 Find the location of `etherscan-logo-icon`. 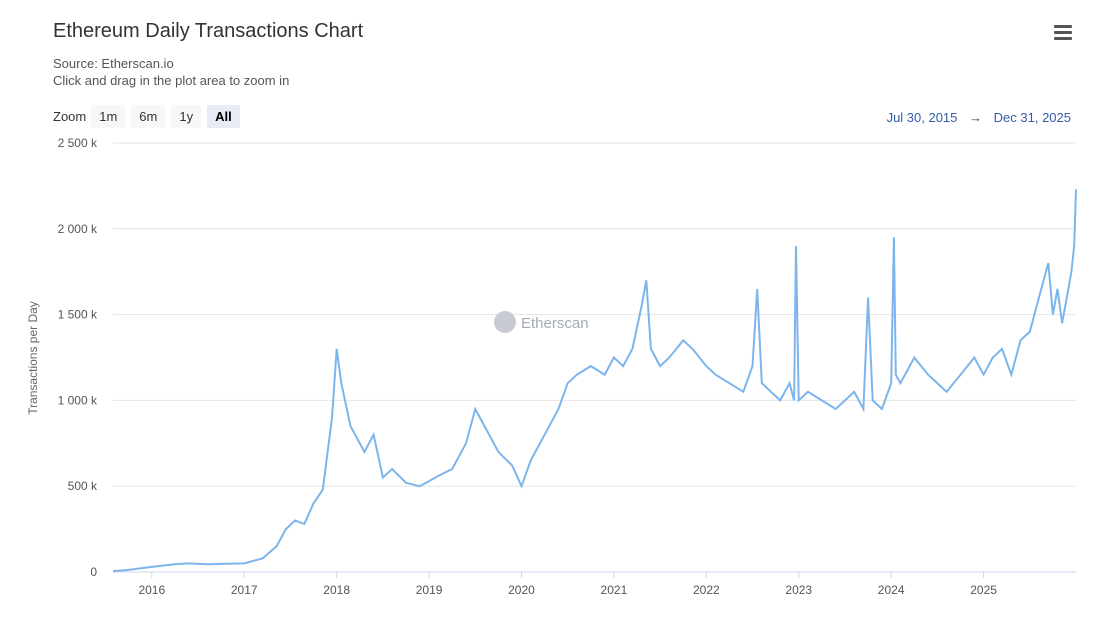

etherscan-logo-icon is located at coordinates (505, 322).